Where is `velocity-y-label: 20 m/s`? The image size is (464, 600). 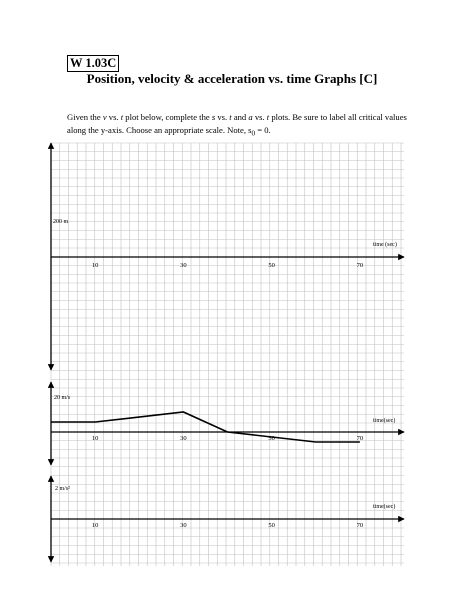
velocity-y-label: 20 m/s is located at coordinates (62, 398).